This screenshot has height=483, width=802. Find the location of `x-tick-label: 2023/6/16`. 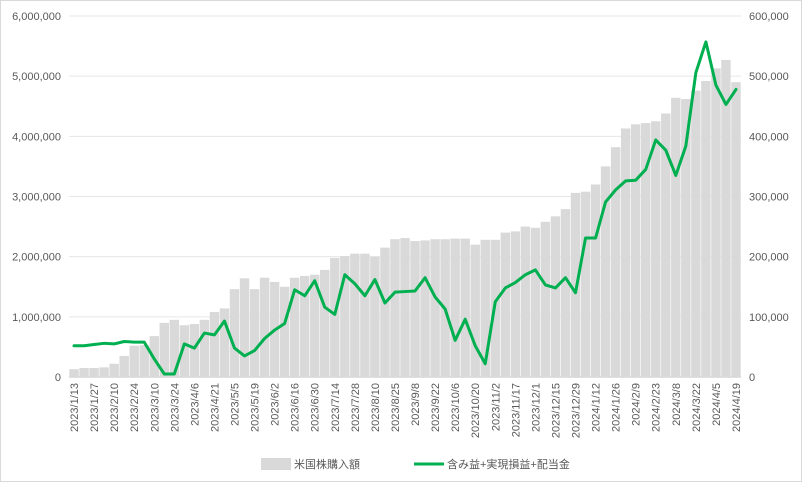

x-tick-label: 2023/6/16 is located at coordinates (296, 407).